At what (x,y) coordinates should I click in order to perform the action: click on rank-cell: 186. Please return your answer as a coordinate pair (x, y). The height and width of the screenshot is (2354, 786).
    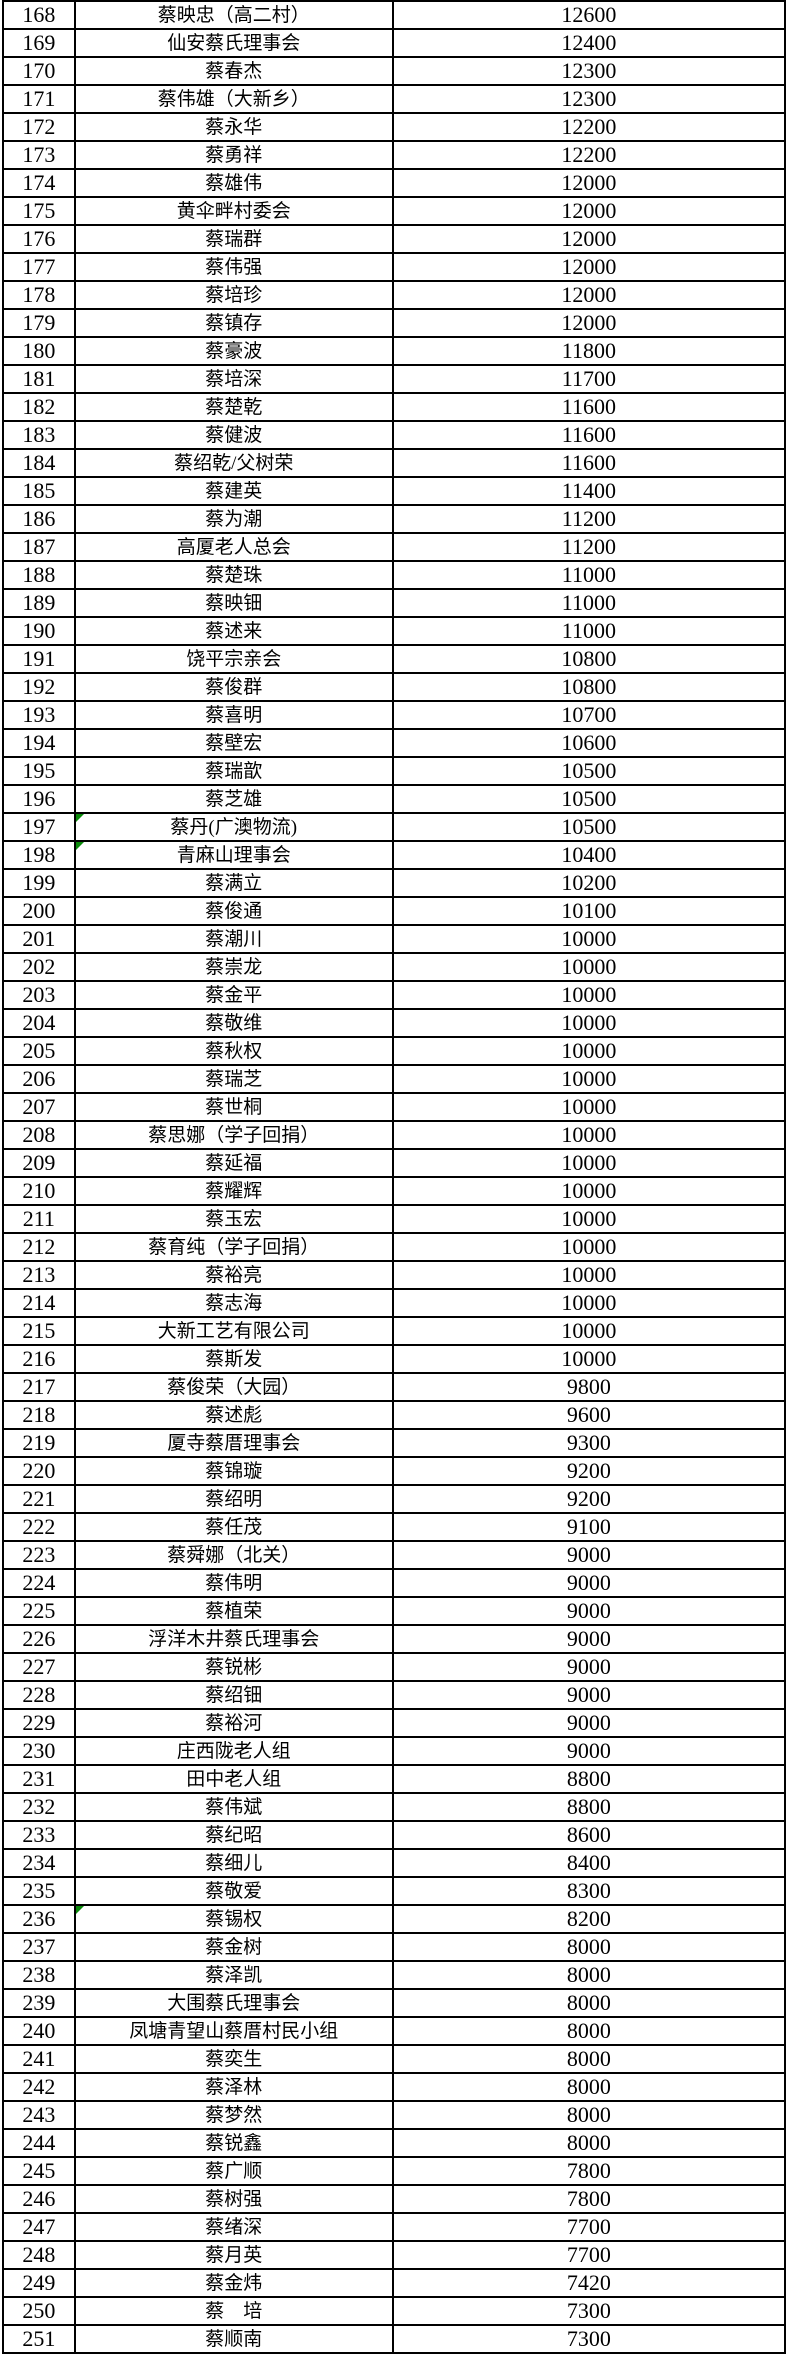
    Looking at the image, I should click on (39, 519).